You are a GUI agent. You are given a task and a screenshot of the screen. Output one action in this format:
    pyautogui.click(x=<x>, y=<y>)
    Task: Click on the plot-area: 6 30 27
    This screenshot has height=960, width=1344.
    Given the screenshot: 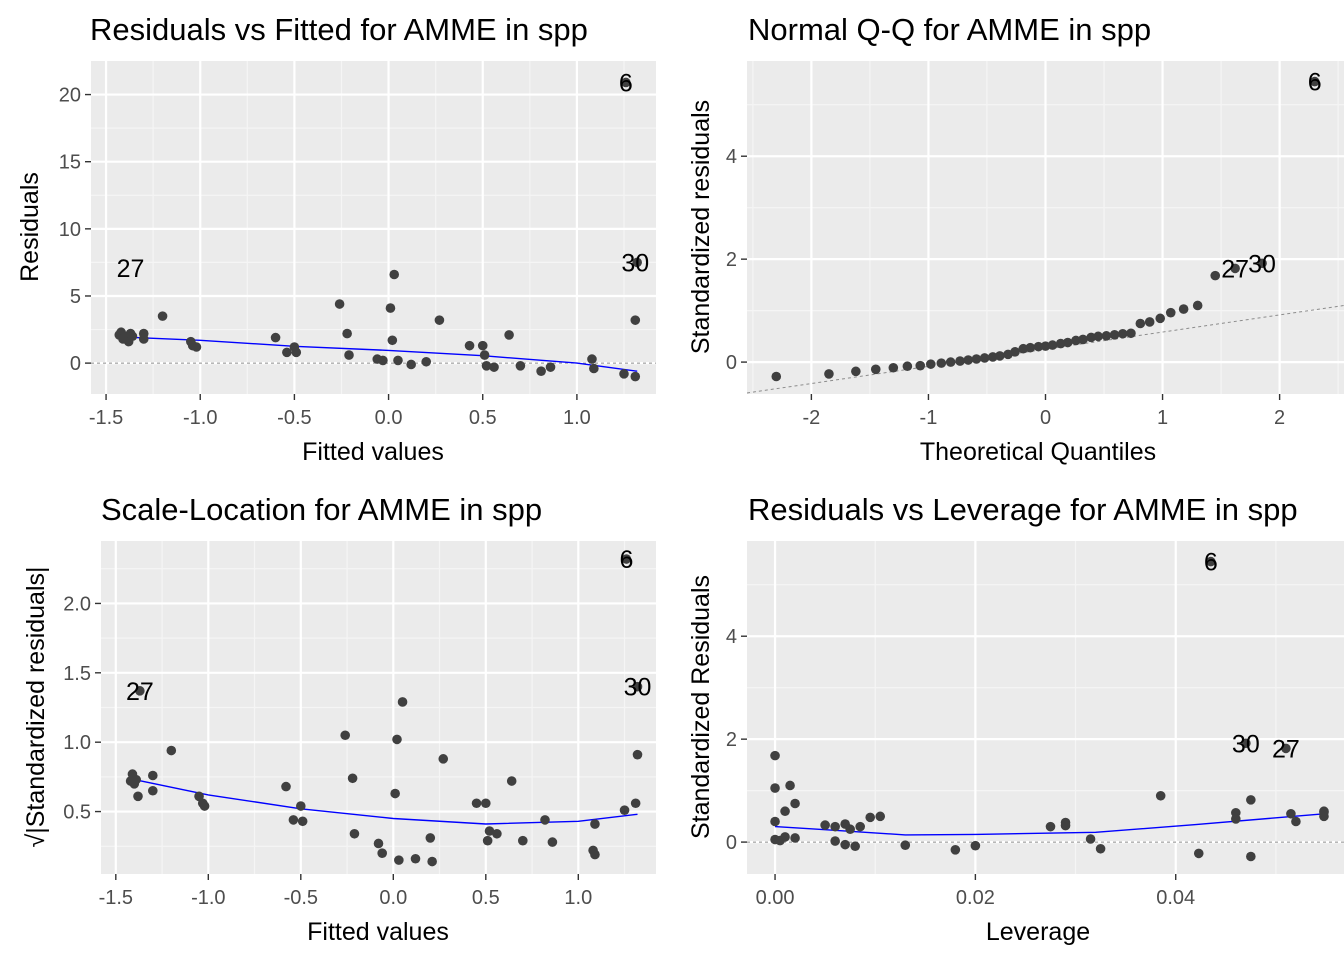 What is the action you would take?
    pyautogui.click(x=1045, y=705)
    